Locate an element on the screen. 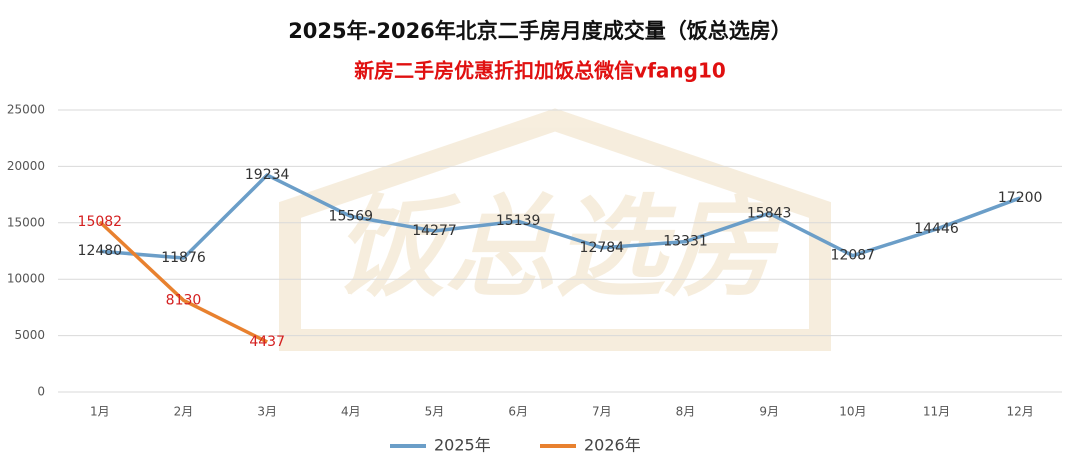 Image resolution: width=1080 pixels, height=469 pixels. legend-label: 2025年 is located at coordinates (462, 445).